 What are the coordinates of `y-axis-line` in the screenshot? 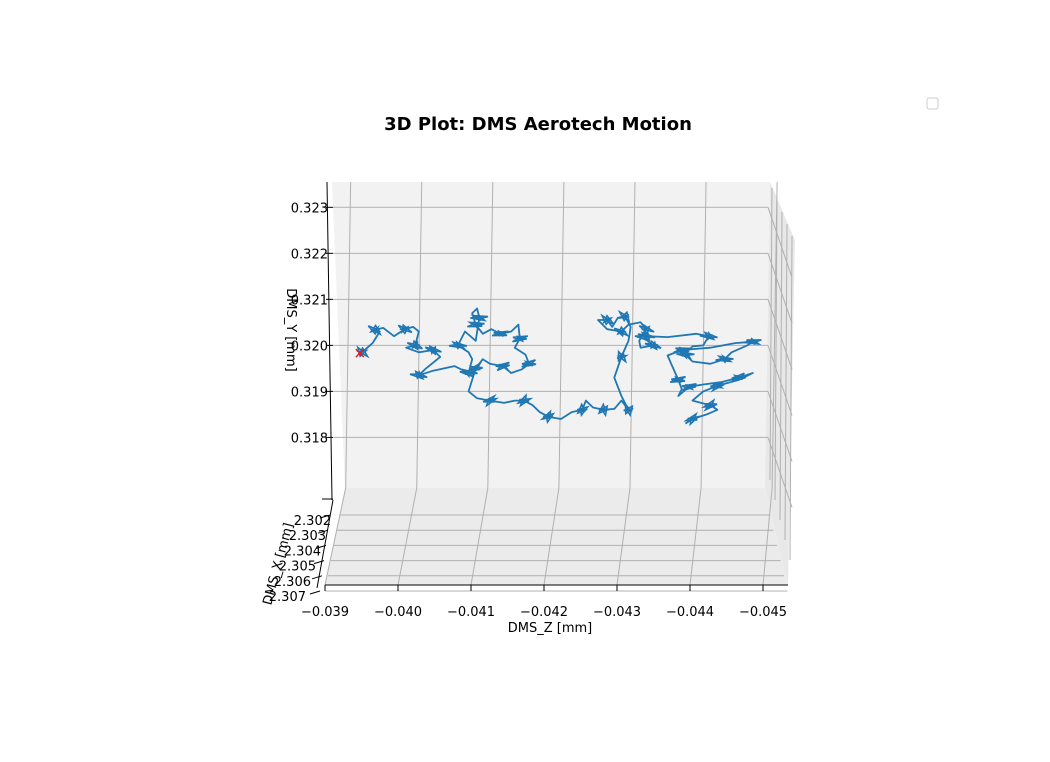 It's located at (329, 341).